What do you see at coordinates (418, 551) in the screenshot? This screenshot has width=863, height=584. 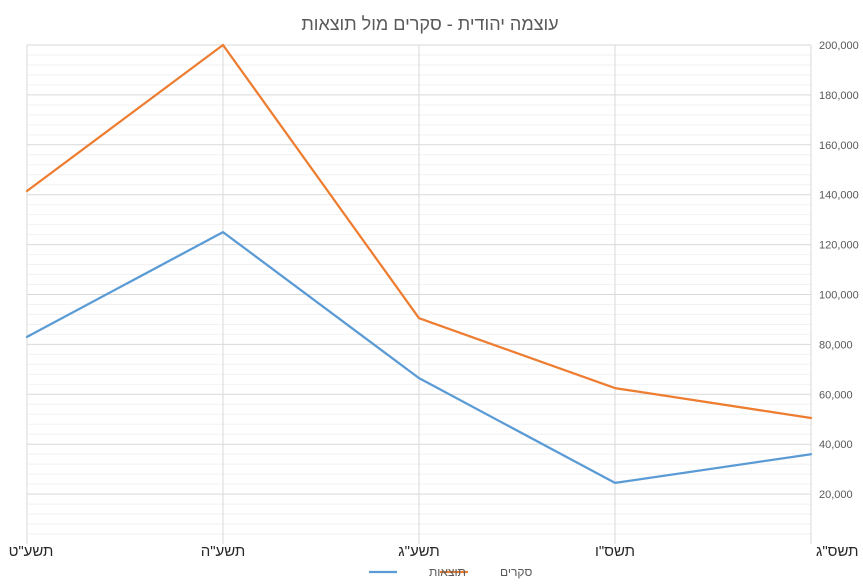 I see `x-tick-label: תשע"ג` at bounding box center [418, 551].